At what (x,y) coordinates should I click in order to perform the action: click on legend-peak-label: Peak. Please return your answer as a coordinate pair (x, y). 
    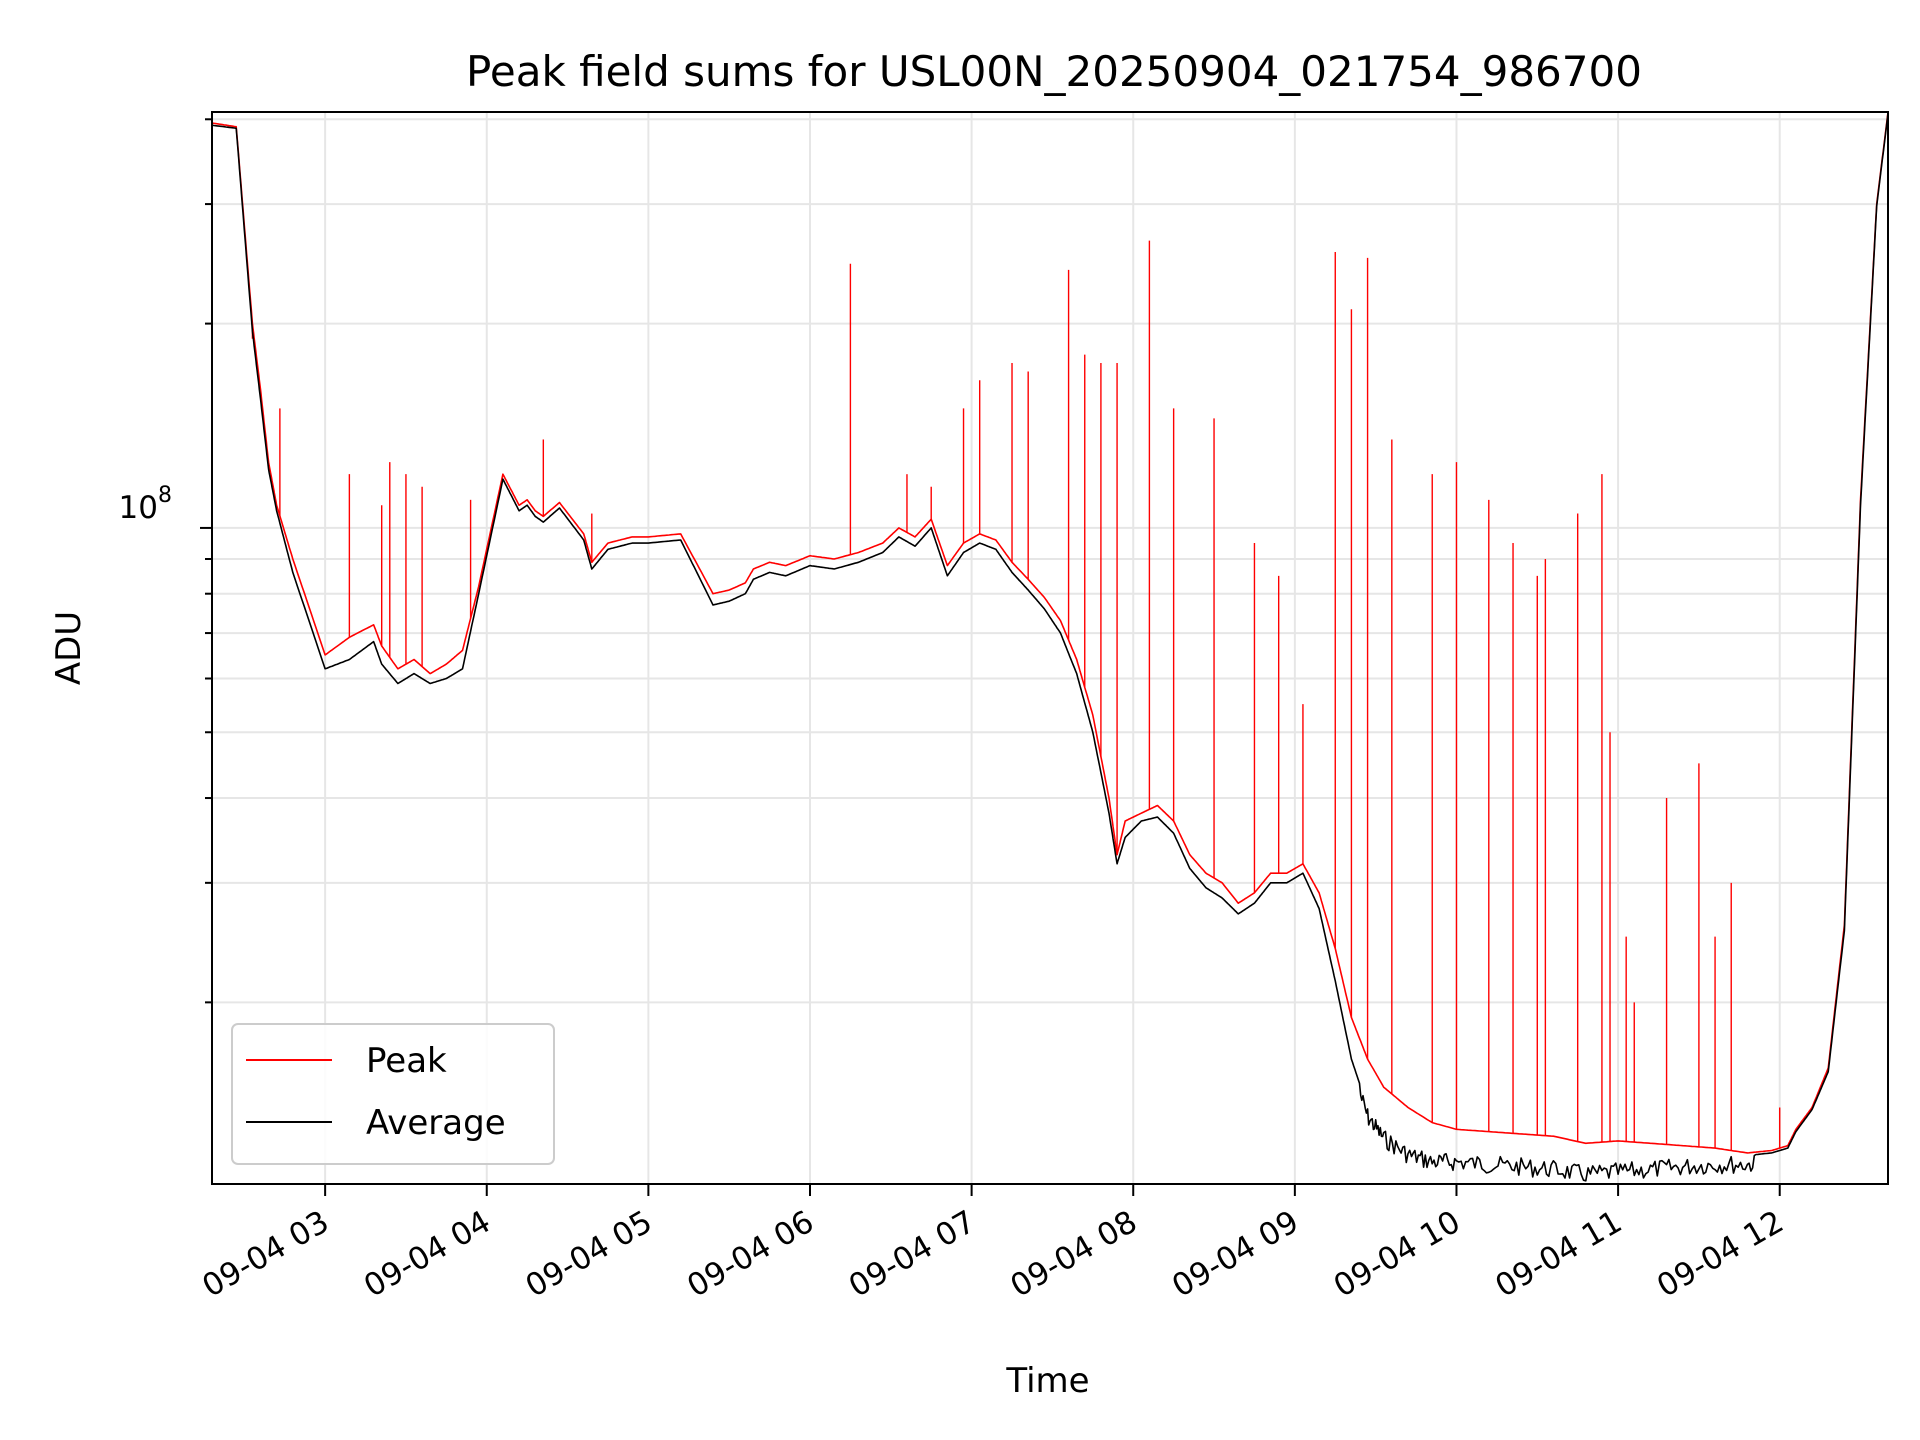
    Looking at the image, I should click on (406, 1061).